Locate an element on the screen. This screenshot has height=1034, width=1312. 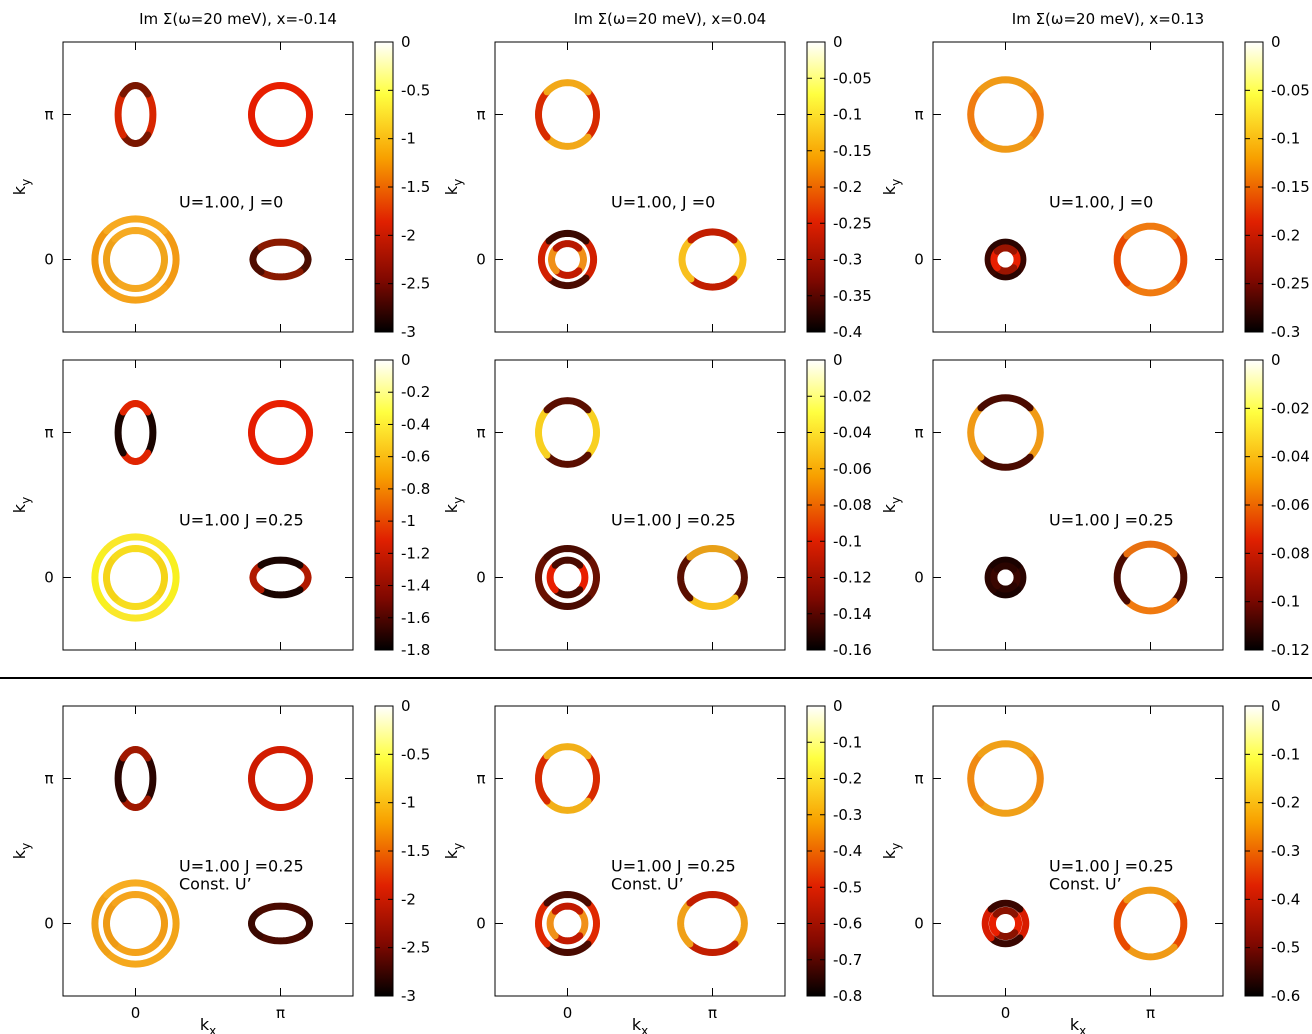
pocket-m is located at coordinates (280, 432).